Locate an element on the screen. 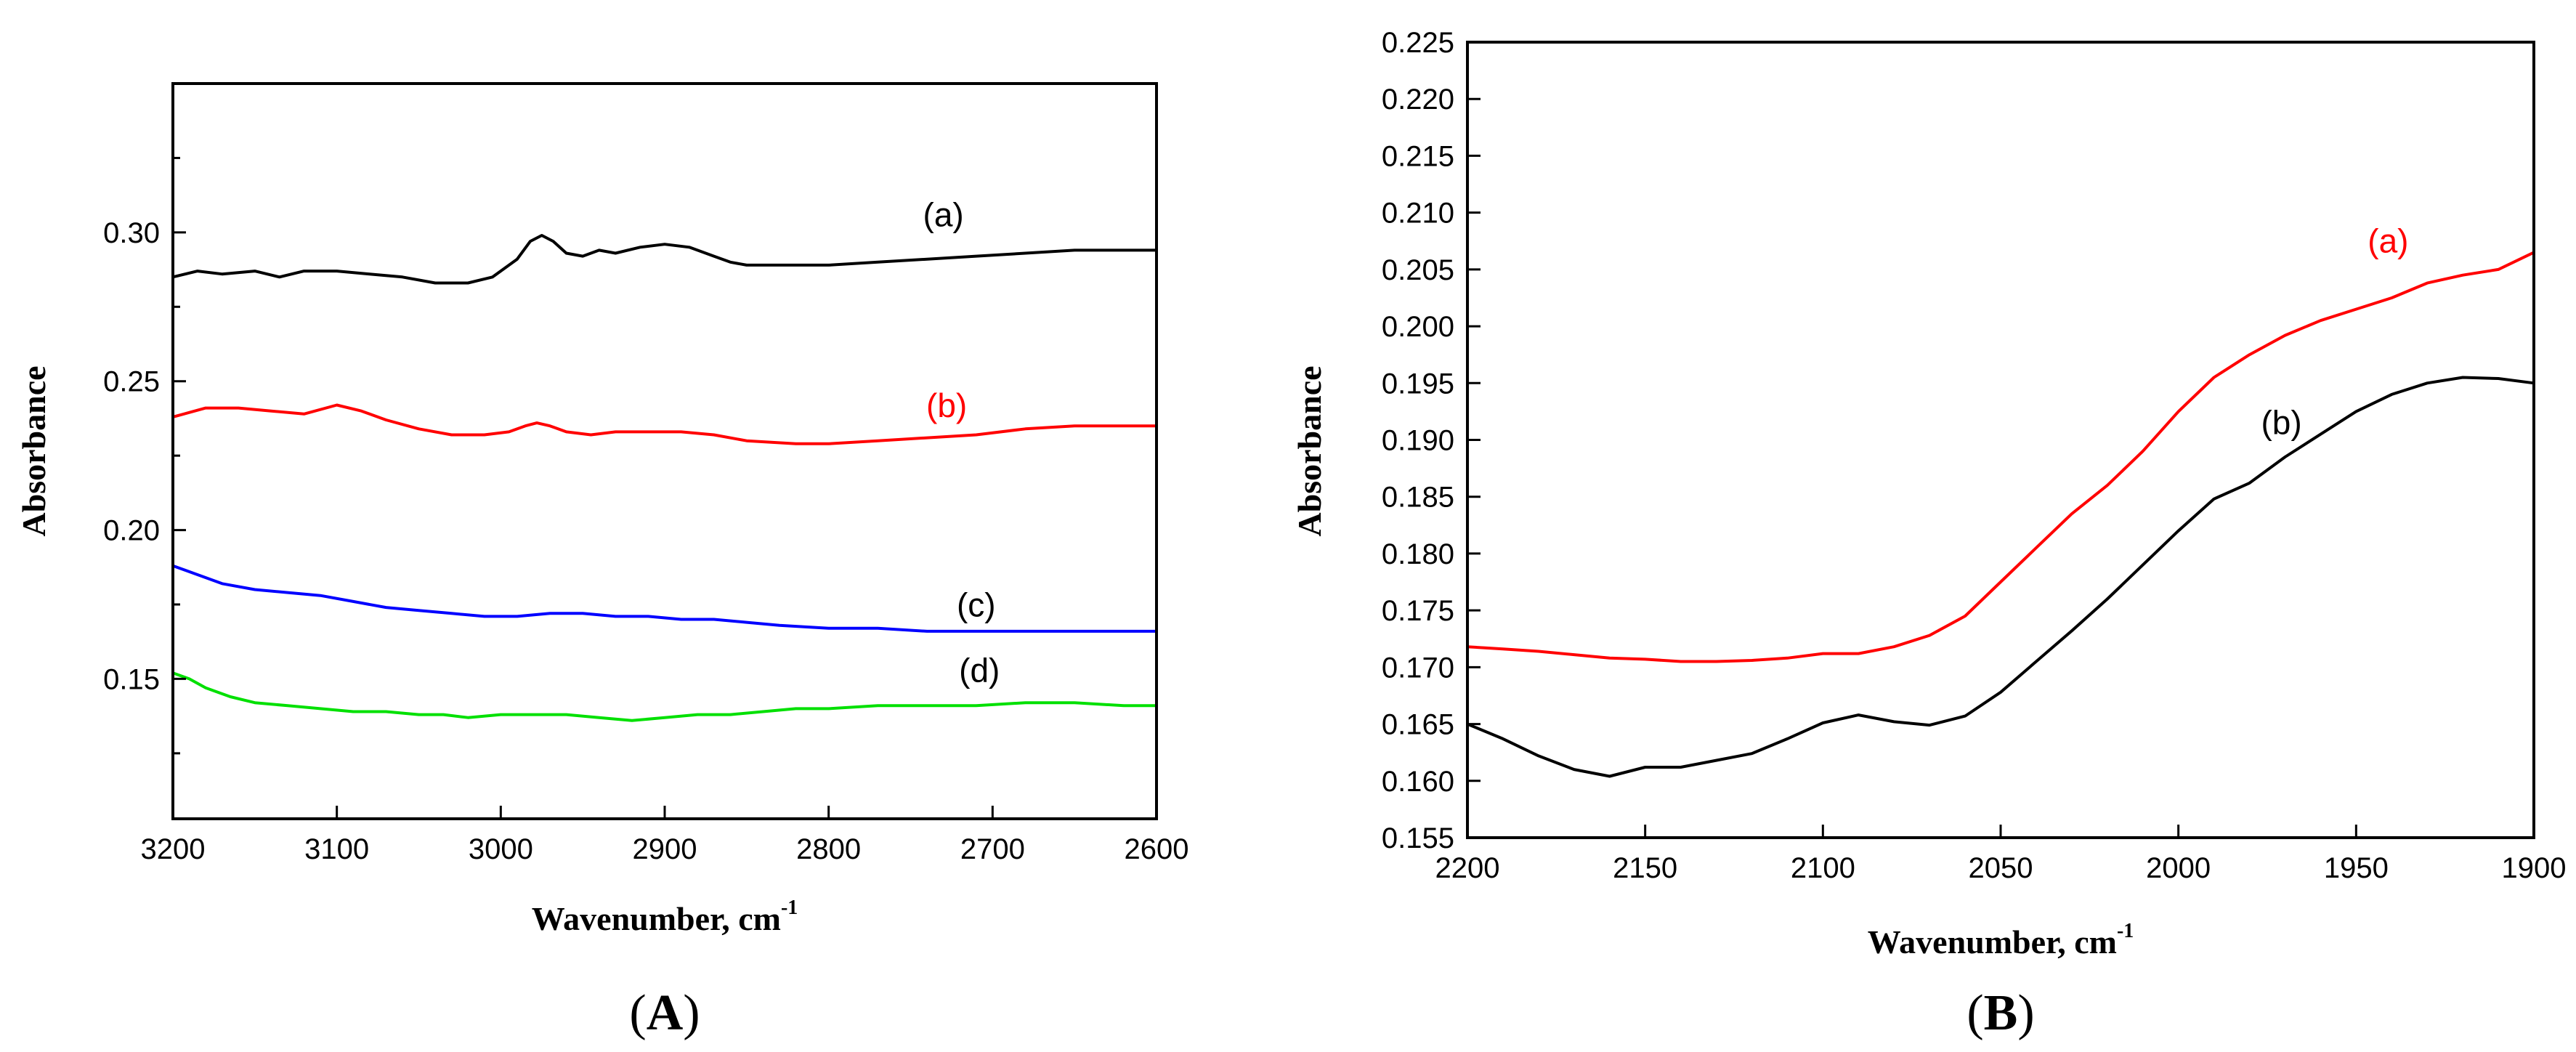  x-tick-label: 2600 is located at coordinates (1157, 849).